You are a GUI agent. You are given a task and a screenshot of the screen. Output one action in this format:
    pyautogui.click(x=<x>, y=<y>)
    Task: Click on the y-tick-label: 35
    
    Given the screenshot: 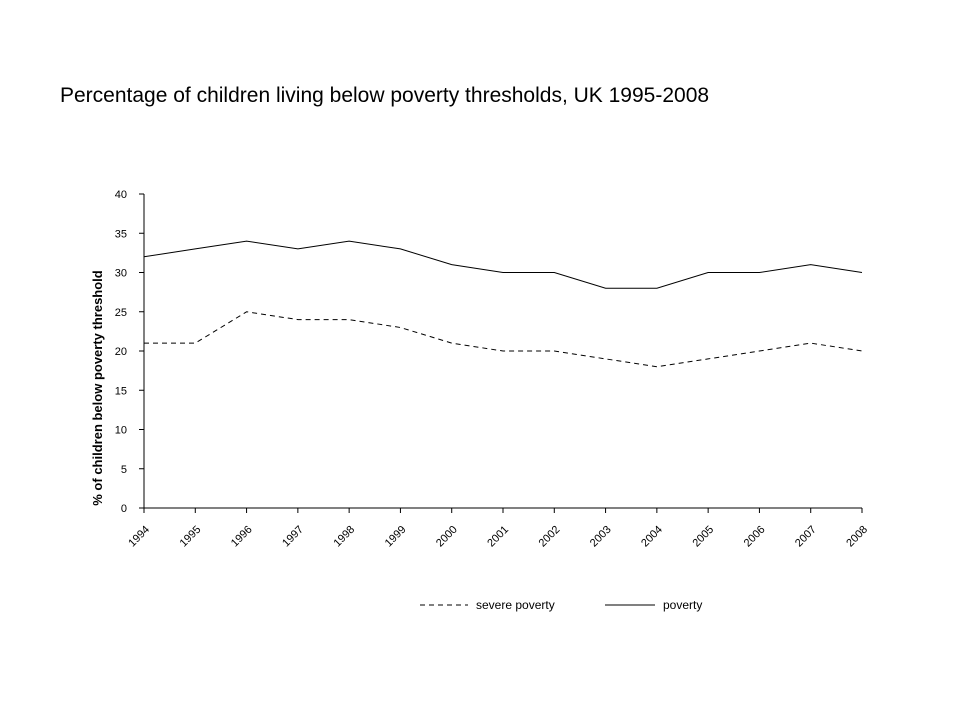 What is the action you would take?
    pyautogui.click(x=121, y=234)
    